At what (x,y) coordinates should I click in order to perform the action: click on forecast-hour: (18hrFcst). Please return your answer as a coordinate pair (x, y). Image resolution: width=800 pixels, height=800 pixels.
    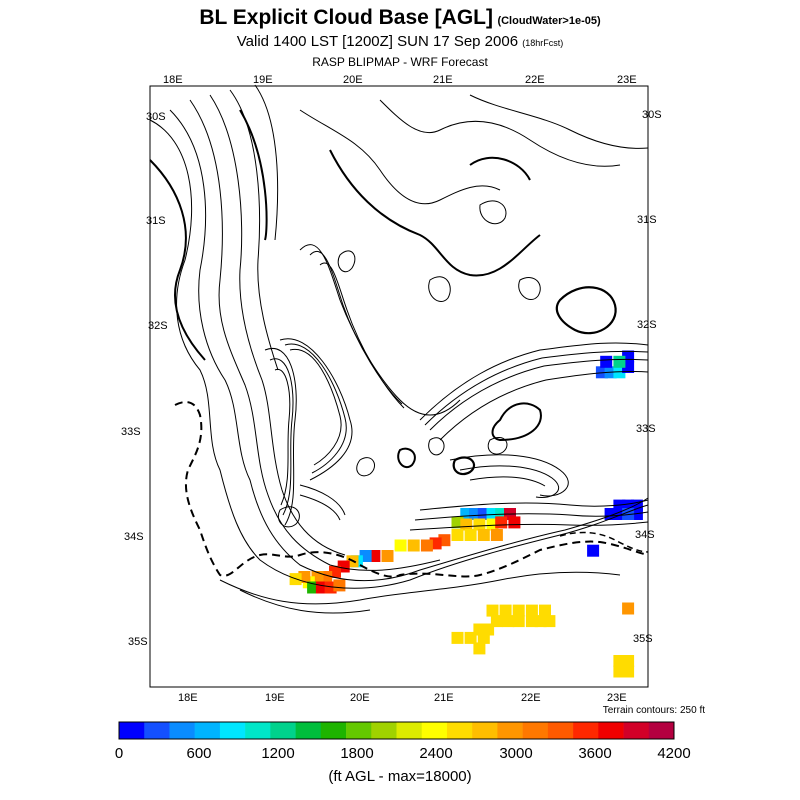
    Looking at the image, I should click on (543, 43).